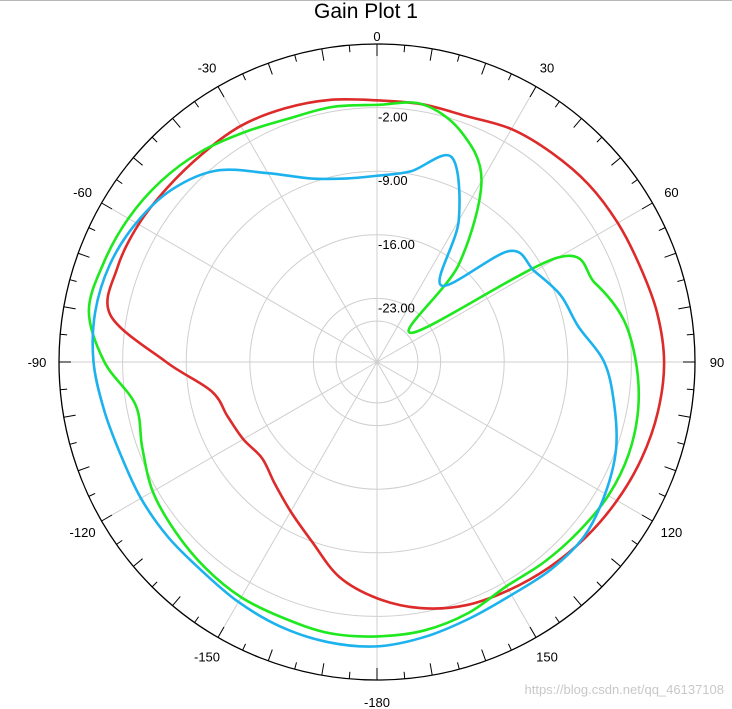 Image resolution: width=732 pixels, height=709 pixels. What do you see at coordinates (377, 702) in the screenshot?
I see `angle-tick-label: -180` at bounding box center [377, 702].